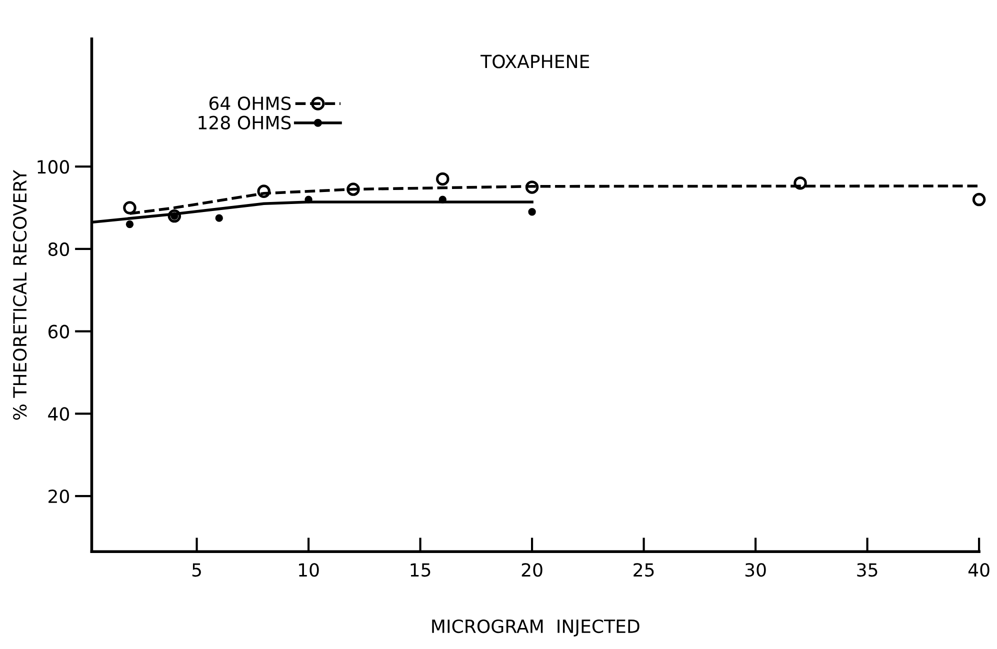 The image size is (997, 649). I want to click on x-tick-label: 20, so click(532, 570).